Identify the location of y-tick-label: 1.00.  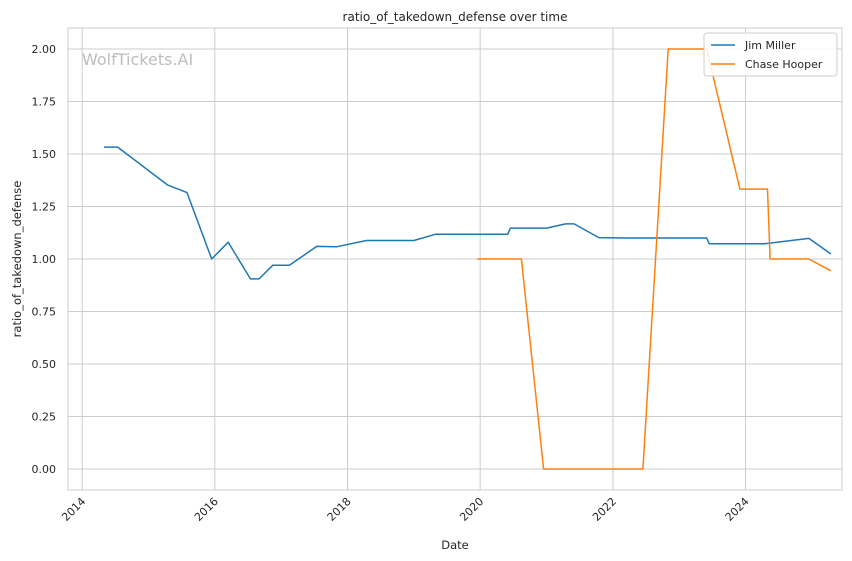
(44, 259).